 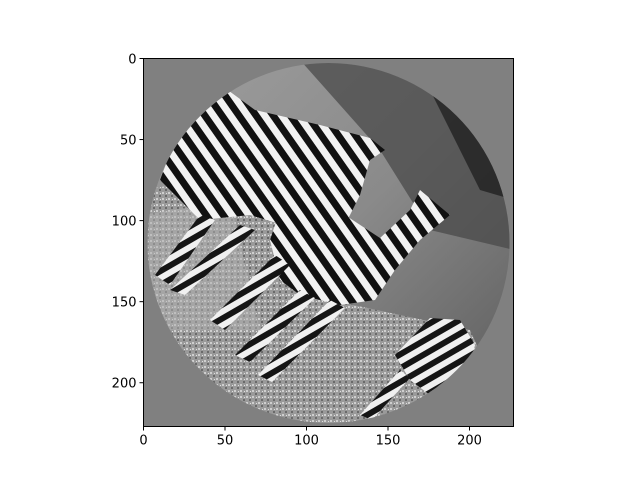 I want to click on y-tick-label: 50, so click(x=128, y=141).